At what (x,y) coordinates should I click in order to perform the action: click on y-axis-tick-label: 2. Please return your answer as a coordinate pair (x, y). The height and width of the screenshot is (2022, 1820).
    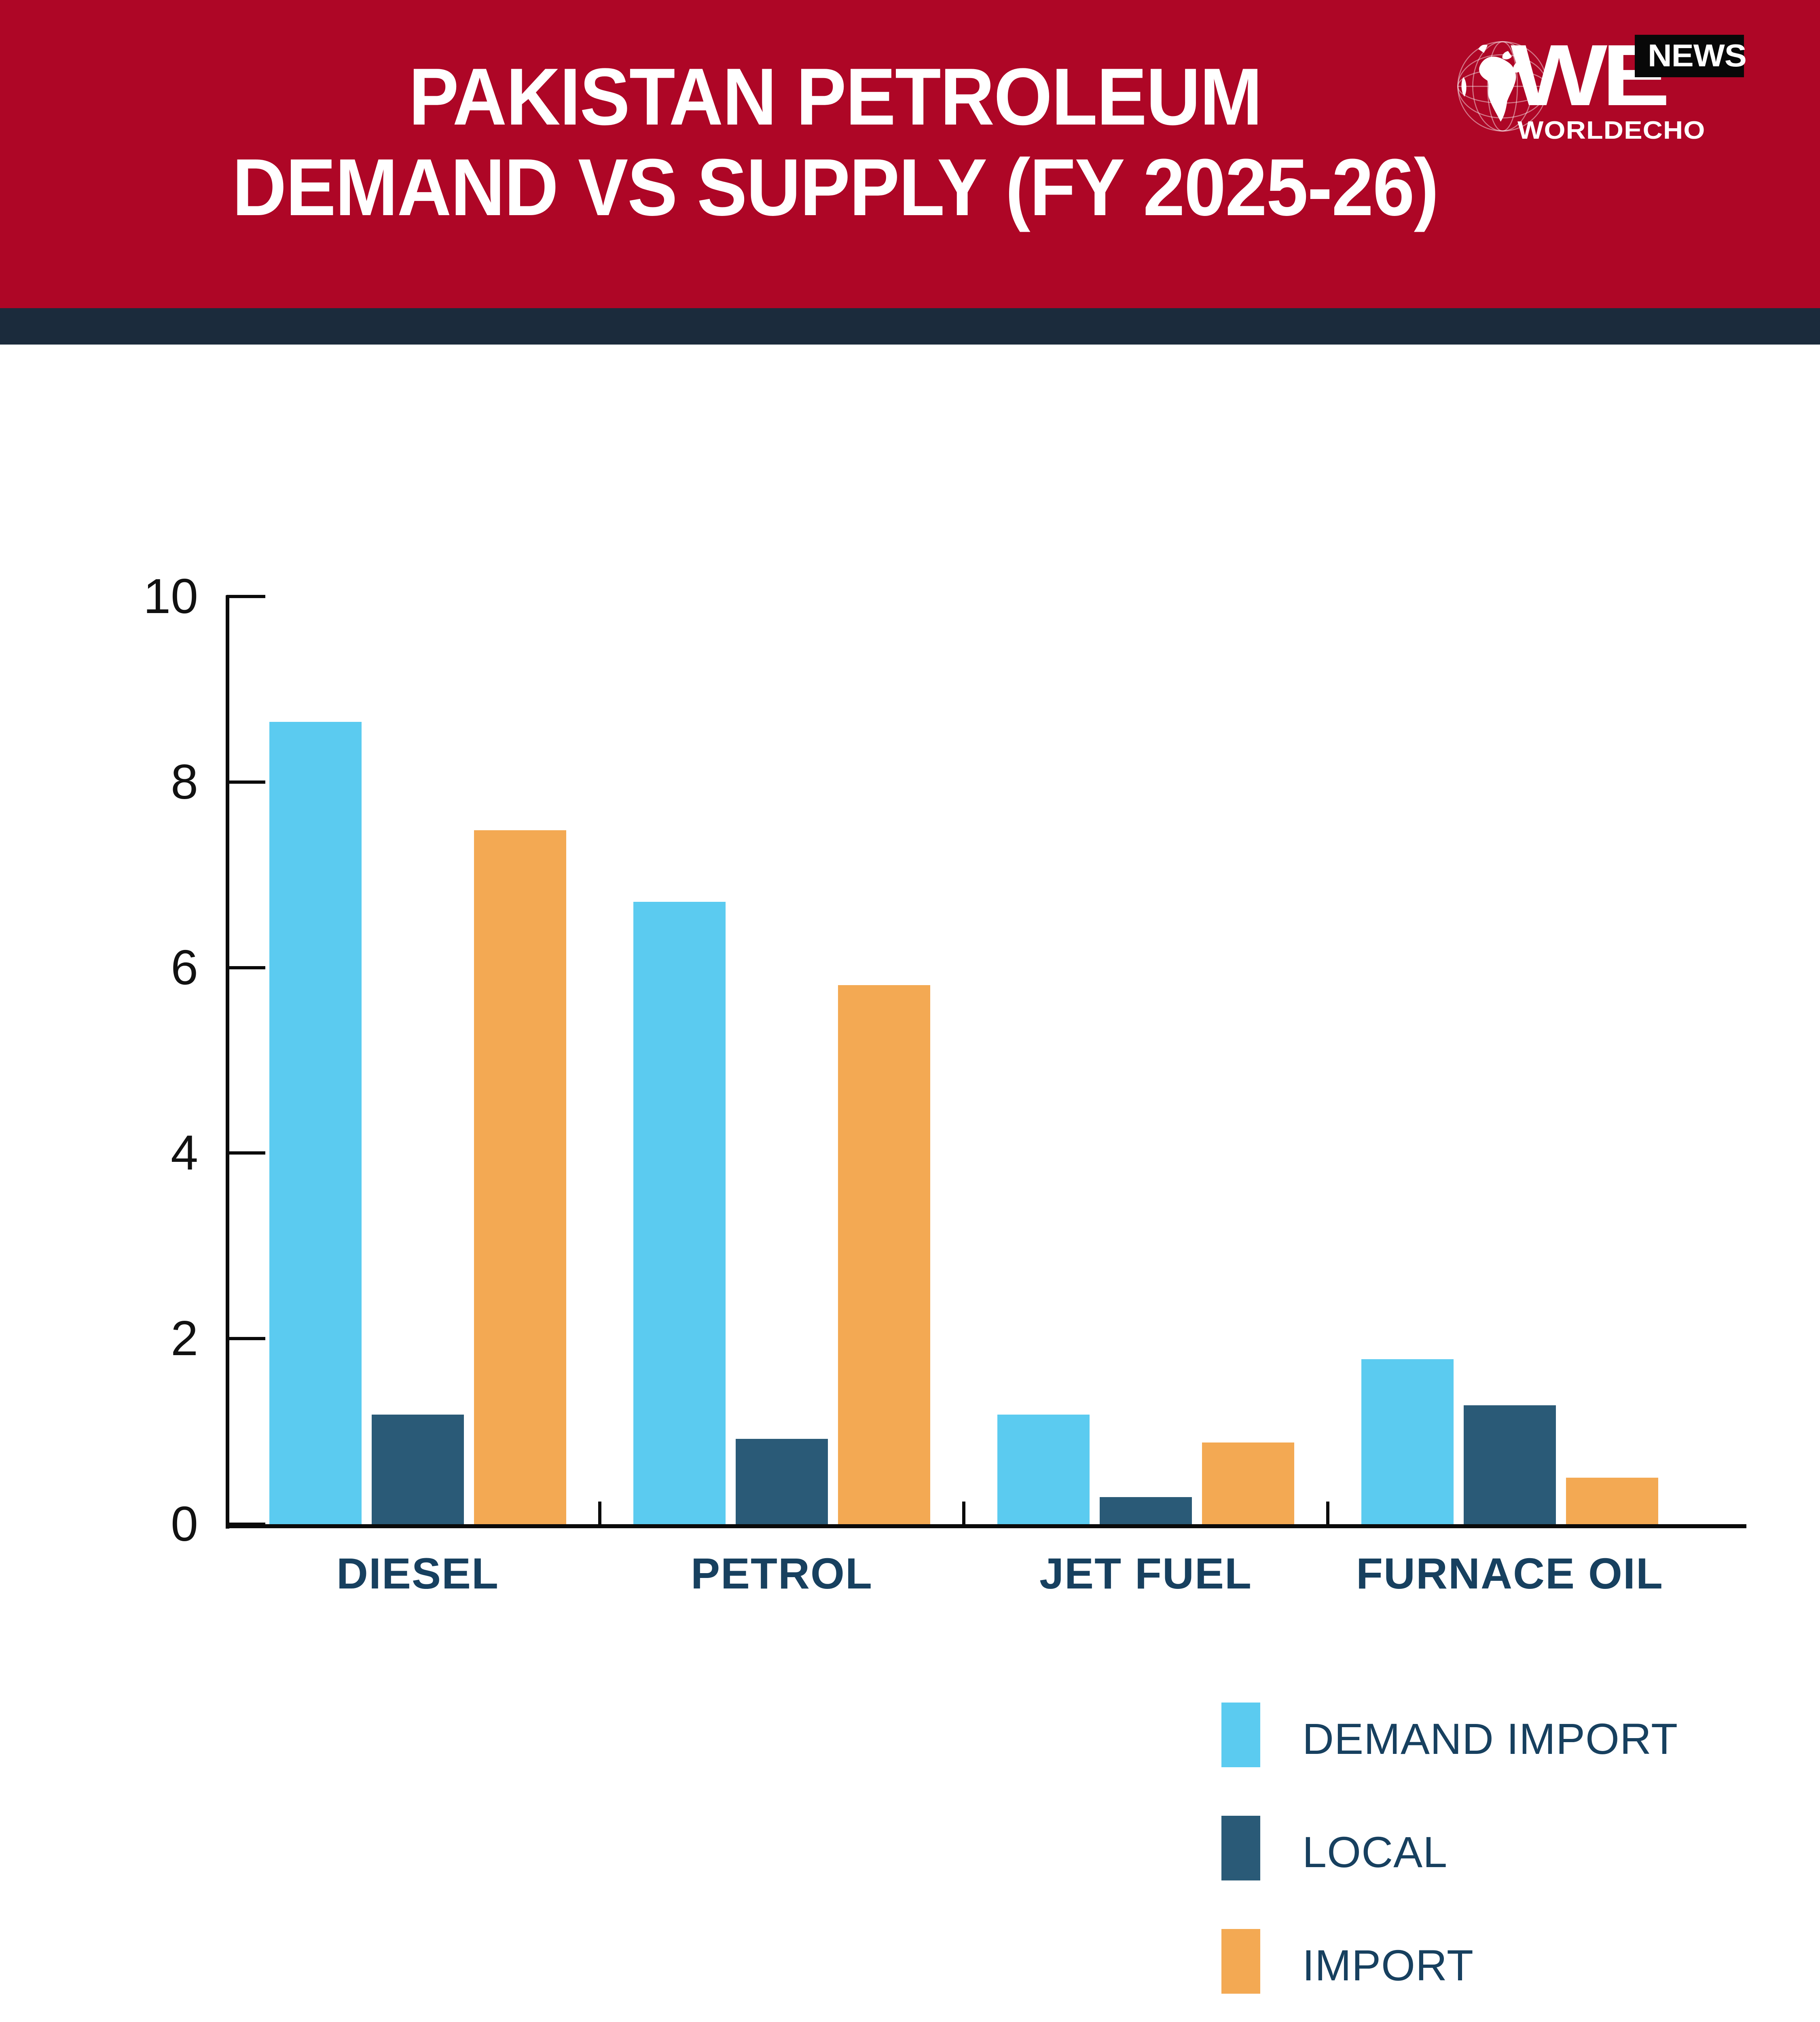
    Looking at the image, I should click on (184, 1338).